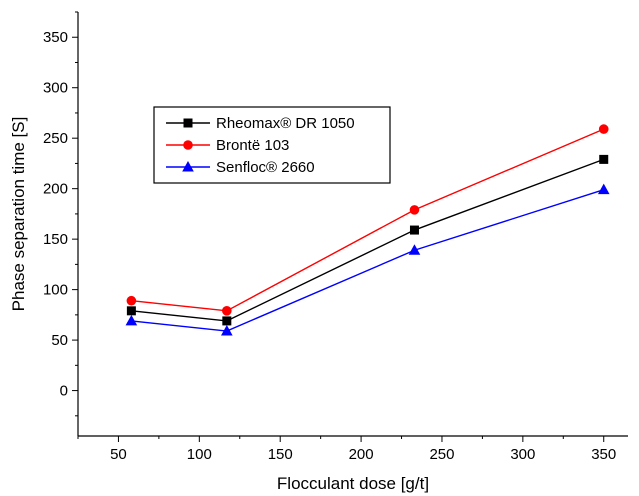  Describe the element at coordinates (603, 454) in the screenshot. I see `x-tick-label: 350` at that location.